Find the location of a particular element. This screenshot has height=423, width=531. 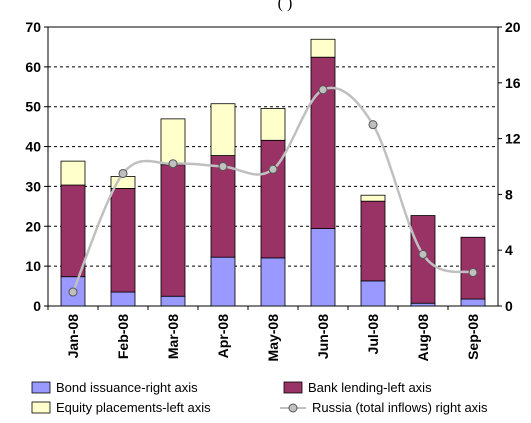

left-axis-tick-label: 70 is located at coordinates (33, 27).